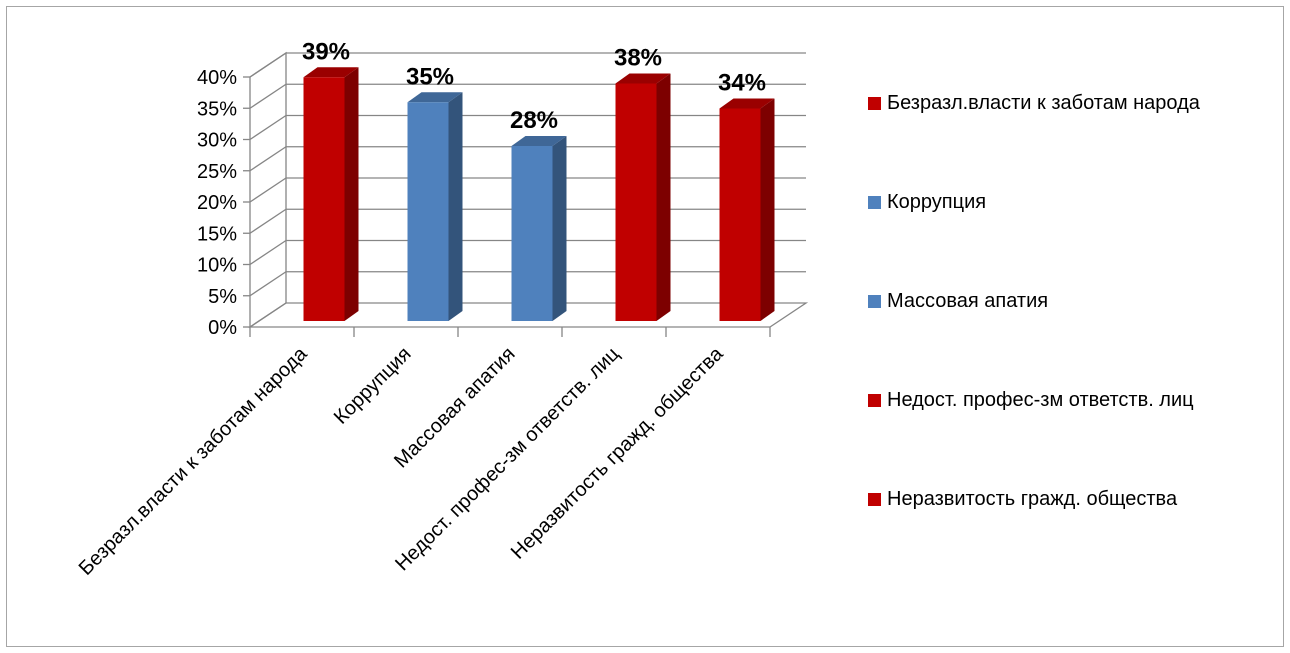 The width and height of the screenshot is (1290, 653). What do you see at coordinates (222, 328) in the screenshot?
I see `y-tick-label: 0%` at bounding box center [222, 328].